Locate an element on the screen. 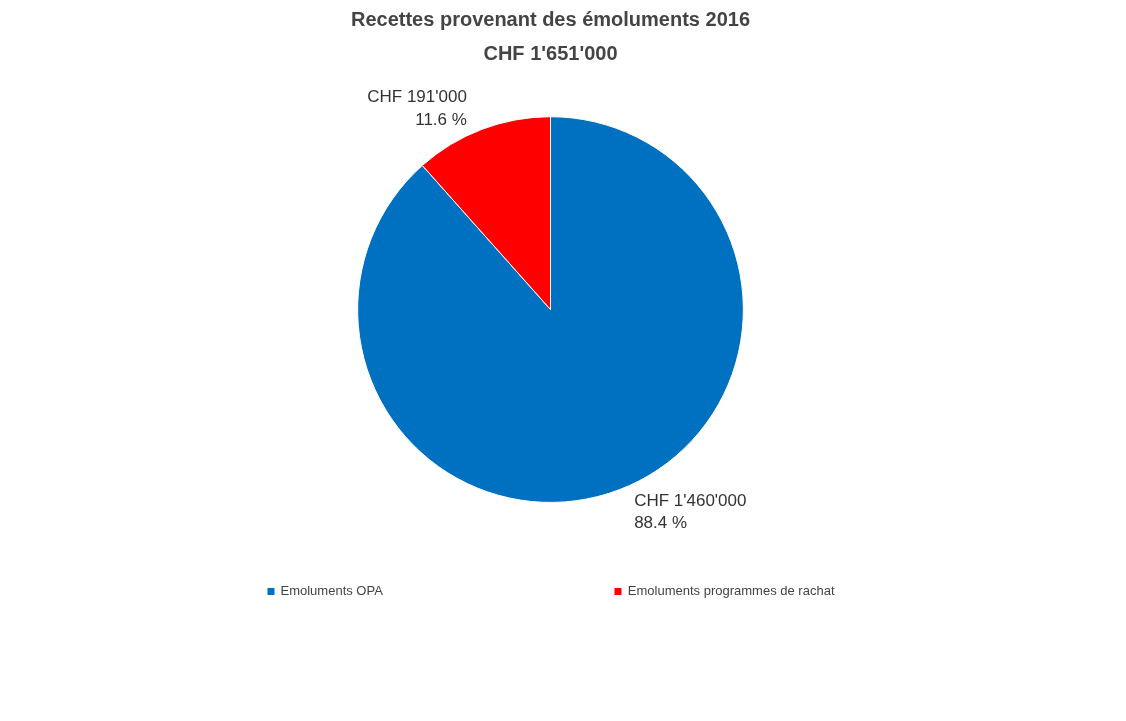 Image resolution: width=1126 pixels, height=721 pixels. chart-subtitle: CHF 1'651'000 is located at coordinates (550, 52).